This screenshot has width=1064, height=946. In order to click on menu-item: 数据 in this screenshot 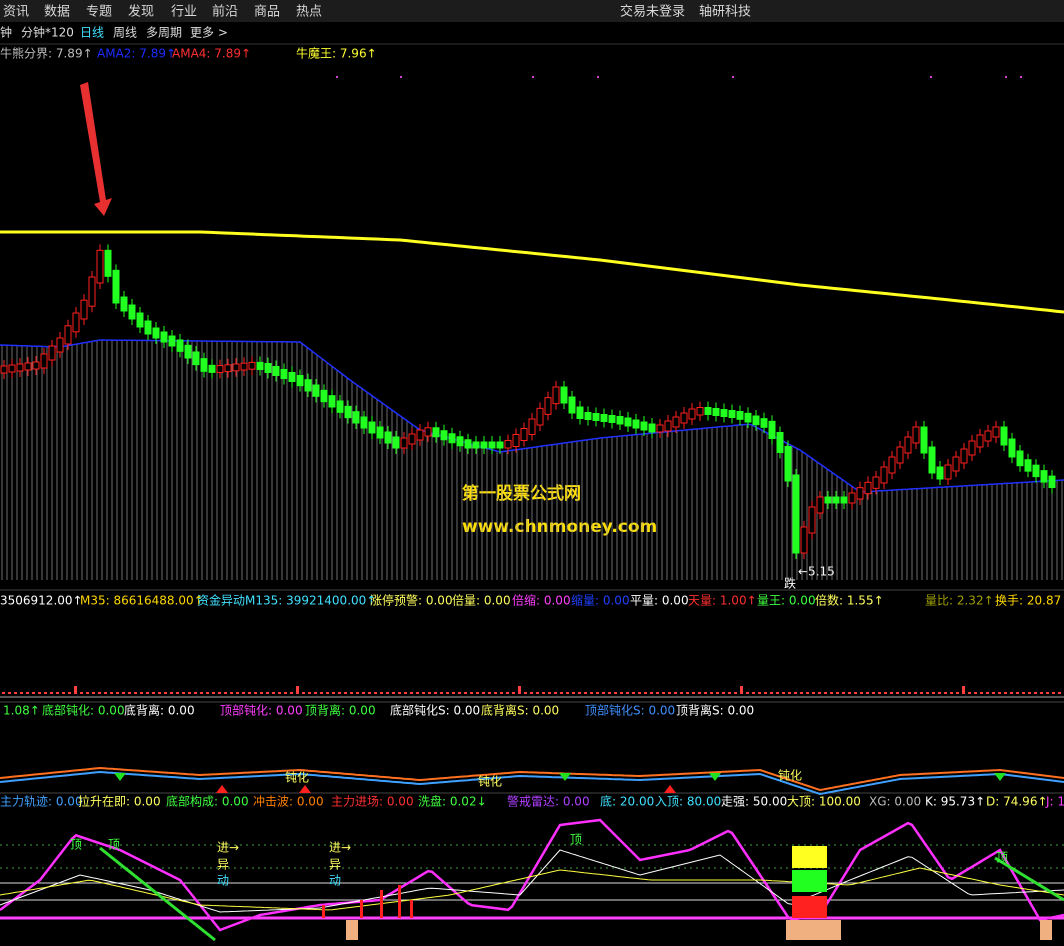, I will do `click(57, 12)`.